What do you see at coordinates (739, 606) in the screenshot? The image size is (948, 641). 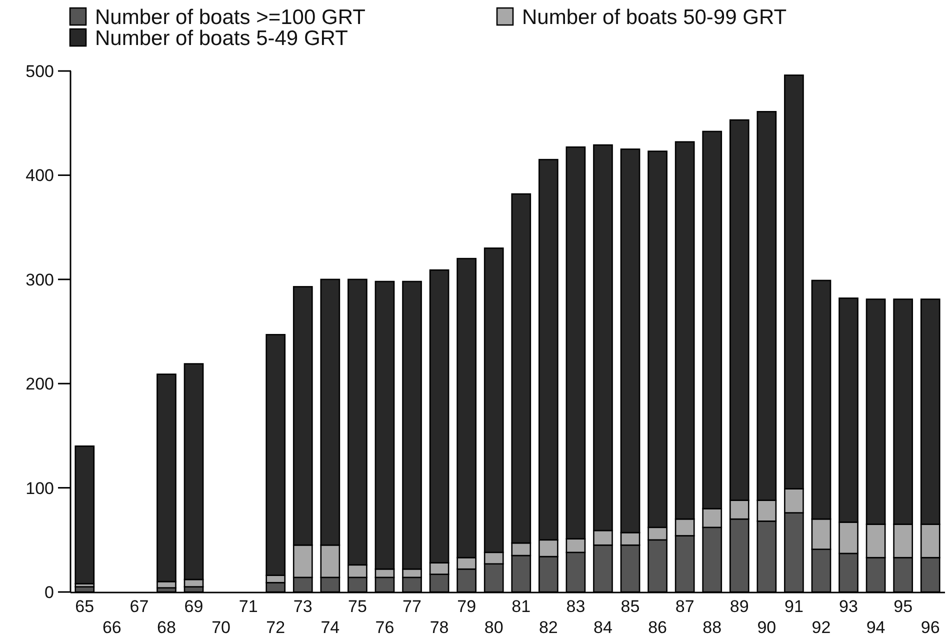 I see `x-tick-label: 89` at bounding box center [739, 606].